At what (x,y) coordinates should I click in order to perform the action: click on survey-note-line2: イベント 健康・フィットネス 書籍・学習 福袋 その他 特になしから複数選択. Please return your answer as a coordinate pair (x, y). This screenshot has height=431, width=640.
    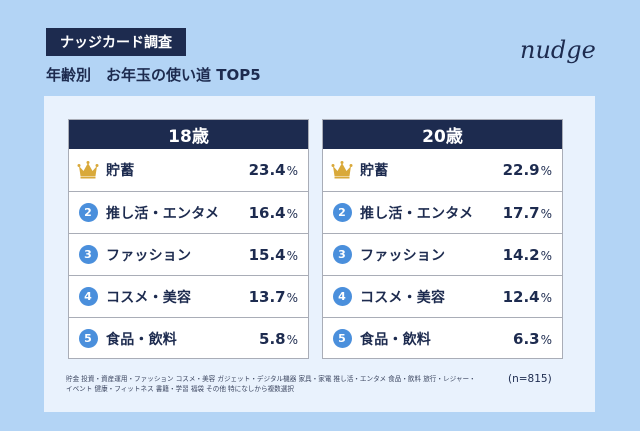
    Looking at the image, I should click on (180, 389).